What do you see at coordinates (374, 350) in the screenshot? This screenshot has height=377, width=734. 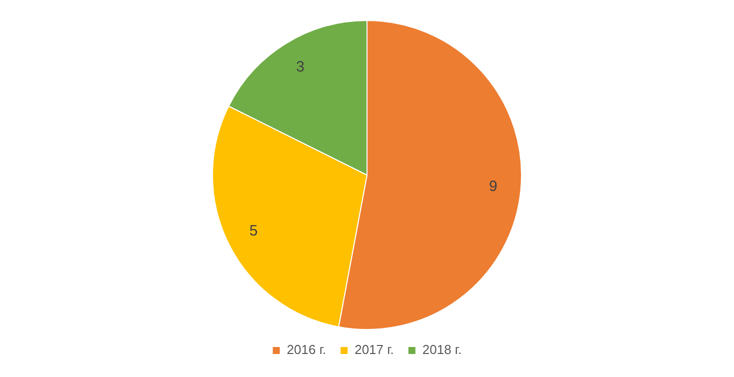 I see `legend-label: 2017 г.` at bounding box center [374, 350].